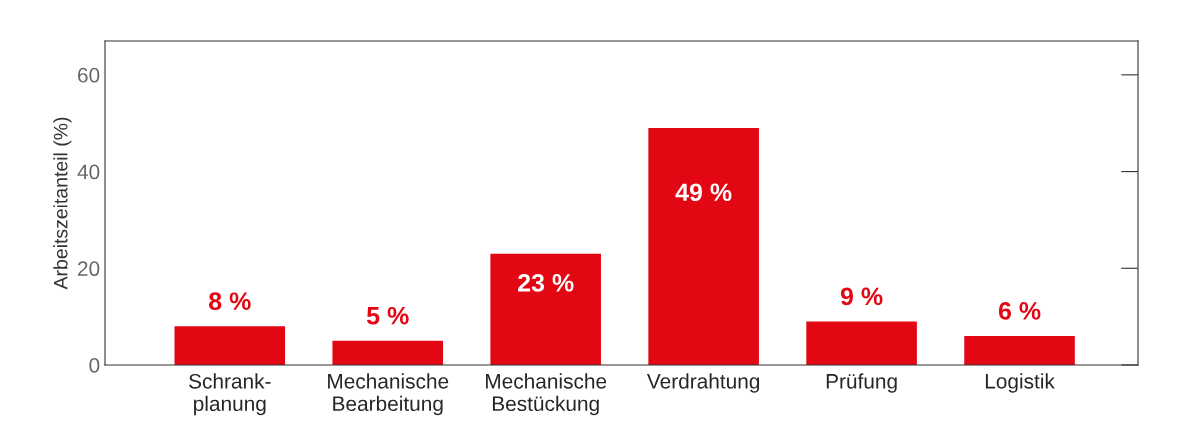 The height and width of the screenshot is (446, 1203). What do you see at coordinates (546, 282) in the screenshot?
I see `data-label: 23 %` at bounding box center [546, 282].